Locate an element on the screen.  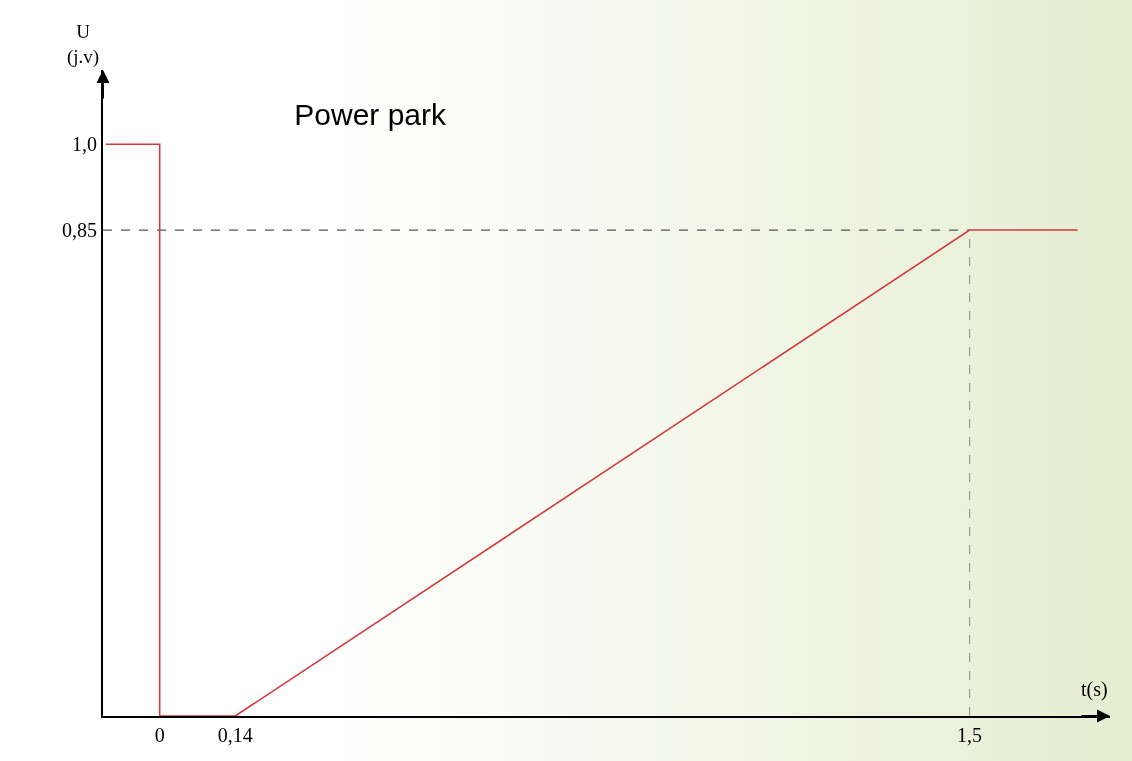
x-axis-title: t(s) is located at coordinates (1094, 689).